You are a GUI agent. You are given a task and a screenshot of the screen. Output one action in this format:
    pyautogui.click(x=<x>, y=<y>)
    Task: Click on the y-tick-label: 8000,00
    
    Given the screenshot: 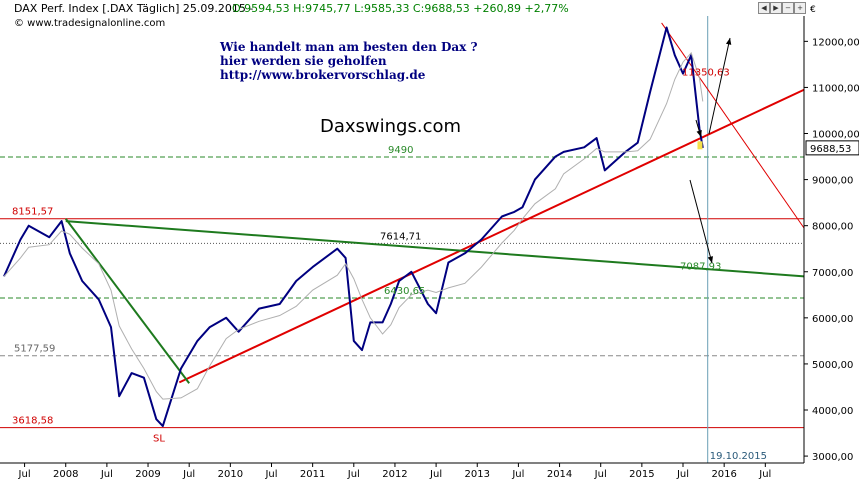 What is the action you would take?
    pyautogui.click(x=832, y=227)
    